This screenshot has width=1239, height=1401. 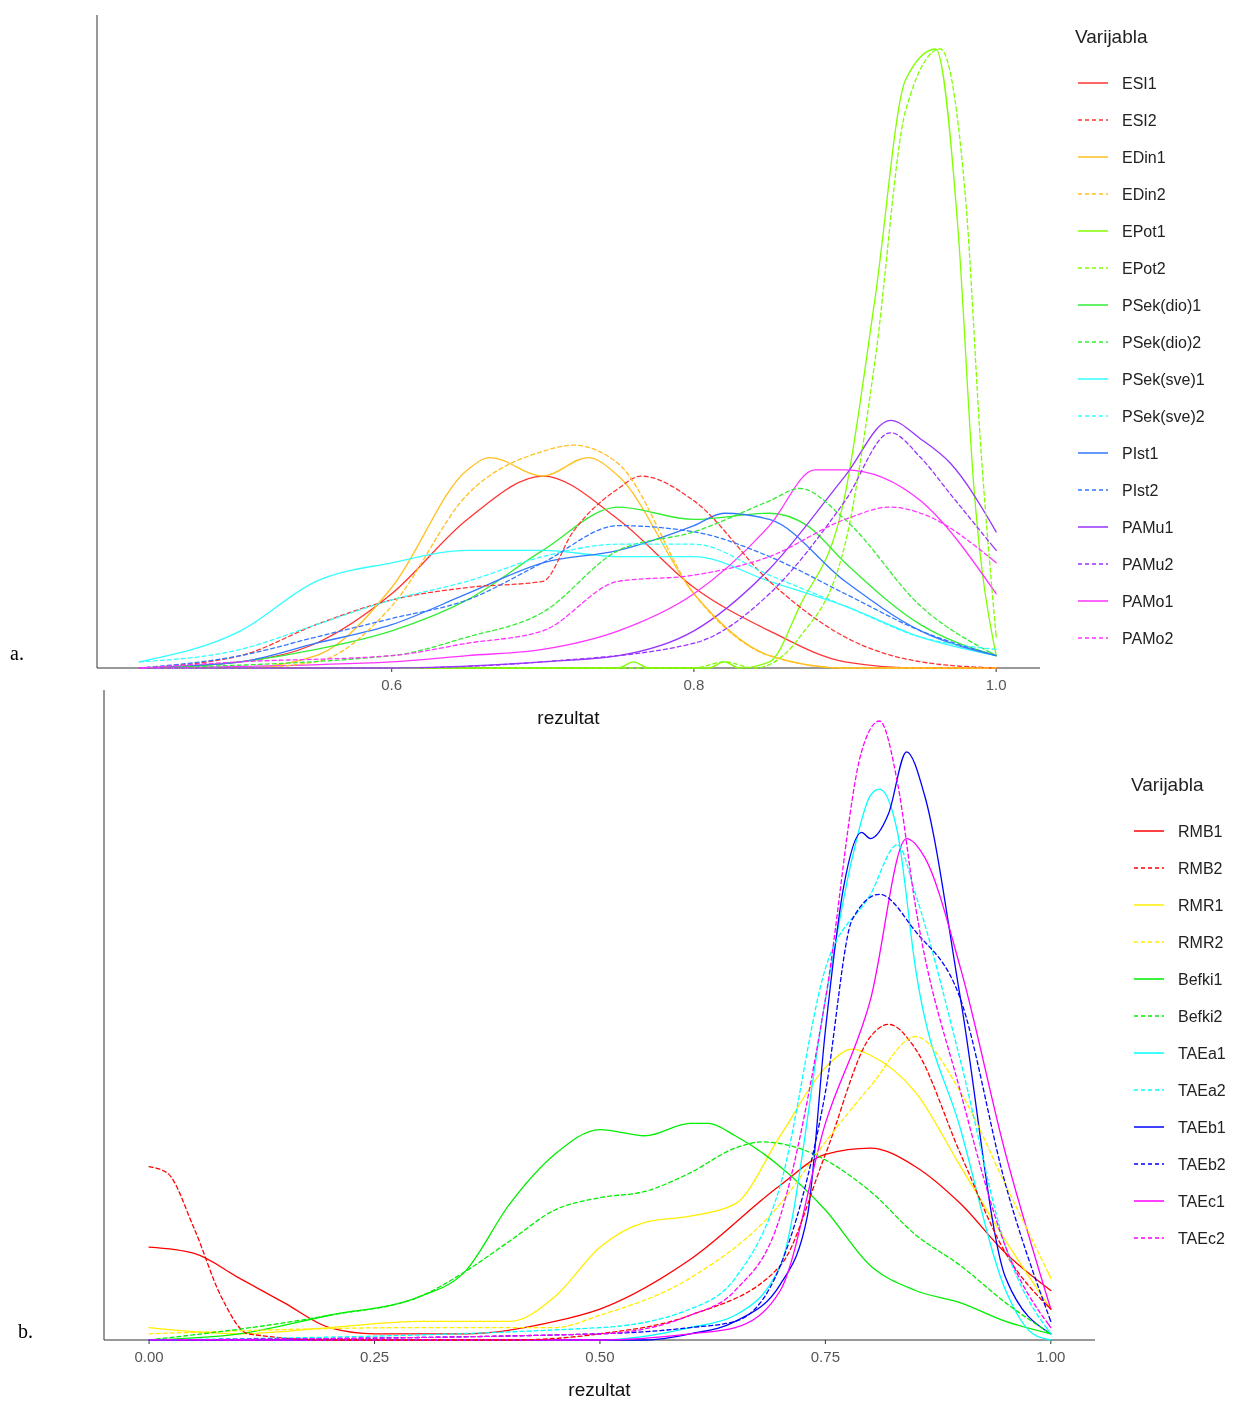 What do you see at coordinates (1148, 527) in the screenshot?
I see `legend-label: PAMu1` at bounding box center [1148, 527].